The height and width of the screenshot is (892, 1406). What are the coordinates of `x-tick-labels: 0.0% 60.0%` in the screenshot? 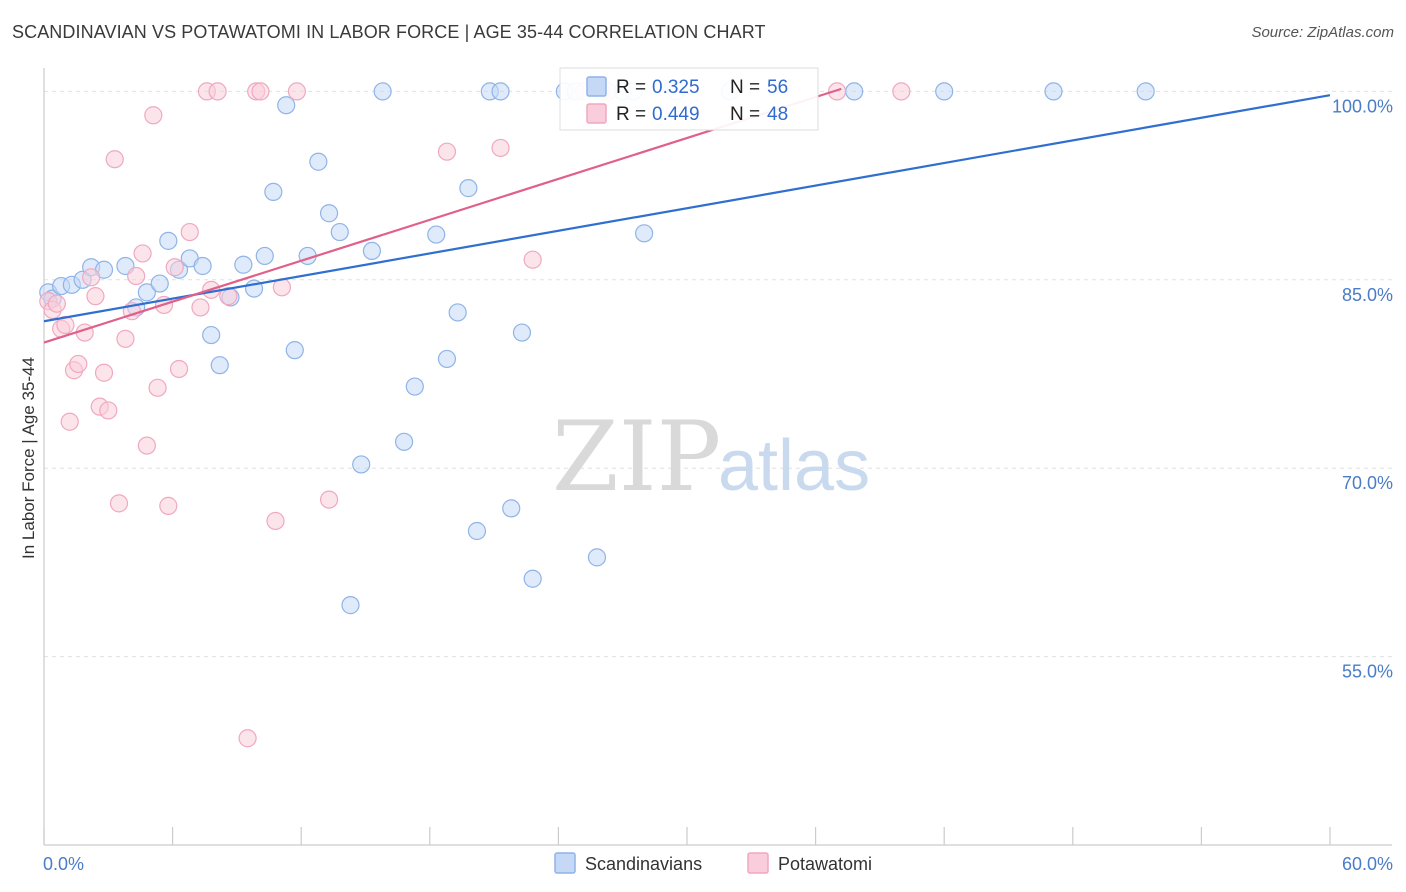 It's located at (718, 864).